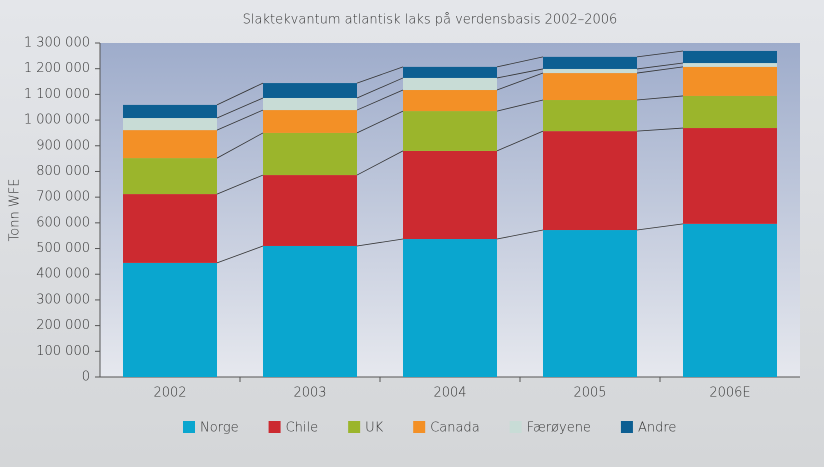  What do you see at coordinates (657, 428) in the screenshot?
I see `legend-label: Andre` at bounding box center [657, 428].